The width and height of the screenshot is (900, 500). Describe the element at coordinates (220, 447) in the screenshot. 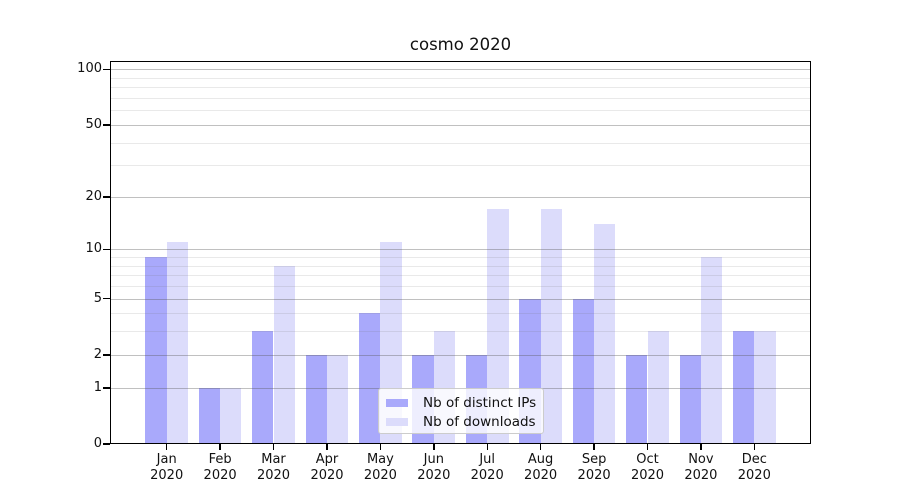

I see `x-tick-mark-feb` at that location.